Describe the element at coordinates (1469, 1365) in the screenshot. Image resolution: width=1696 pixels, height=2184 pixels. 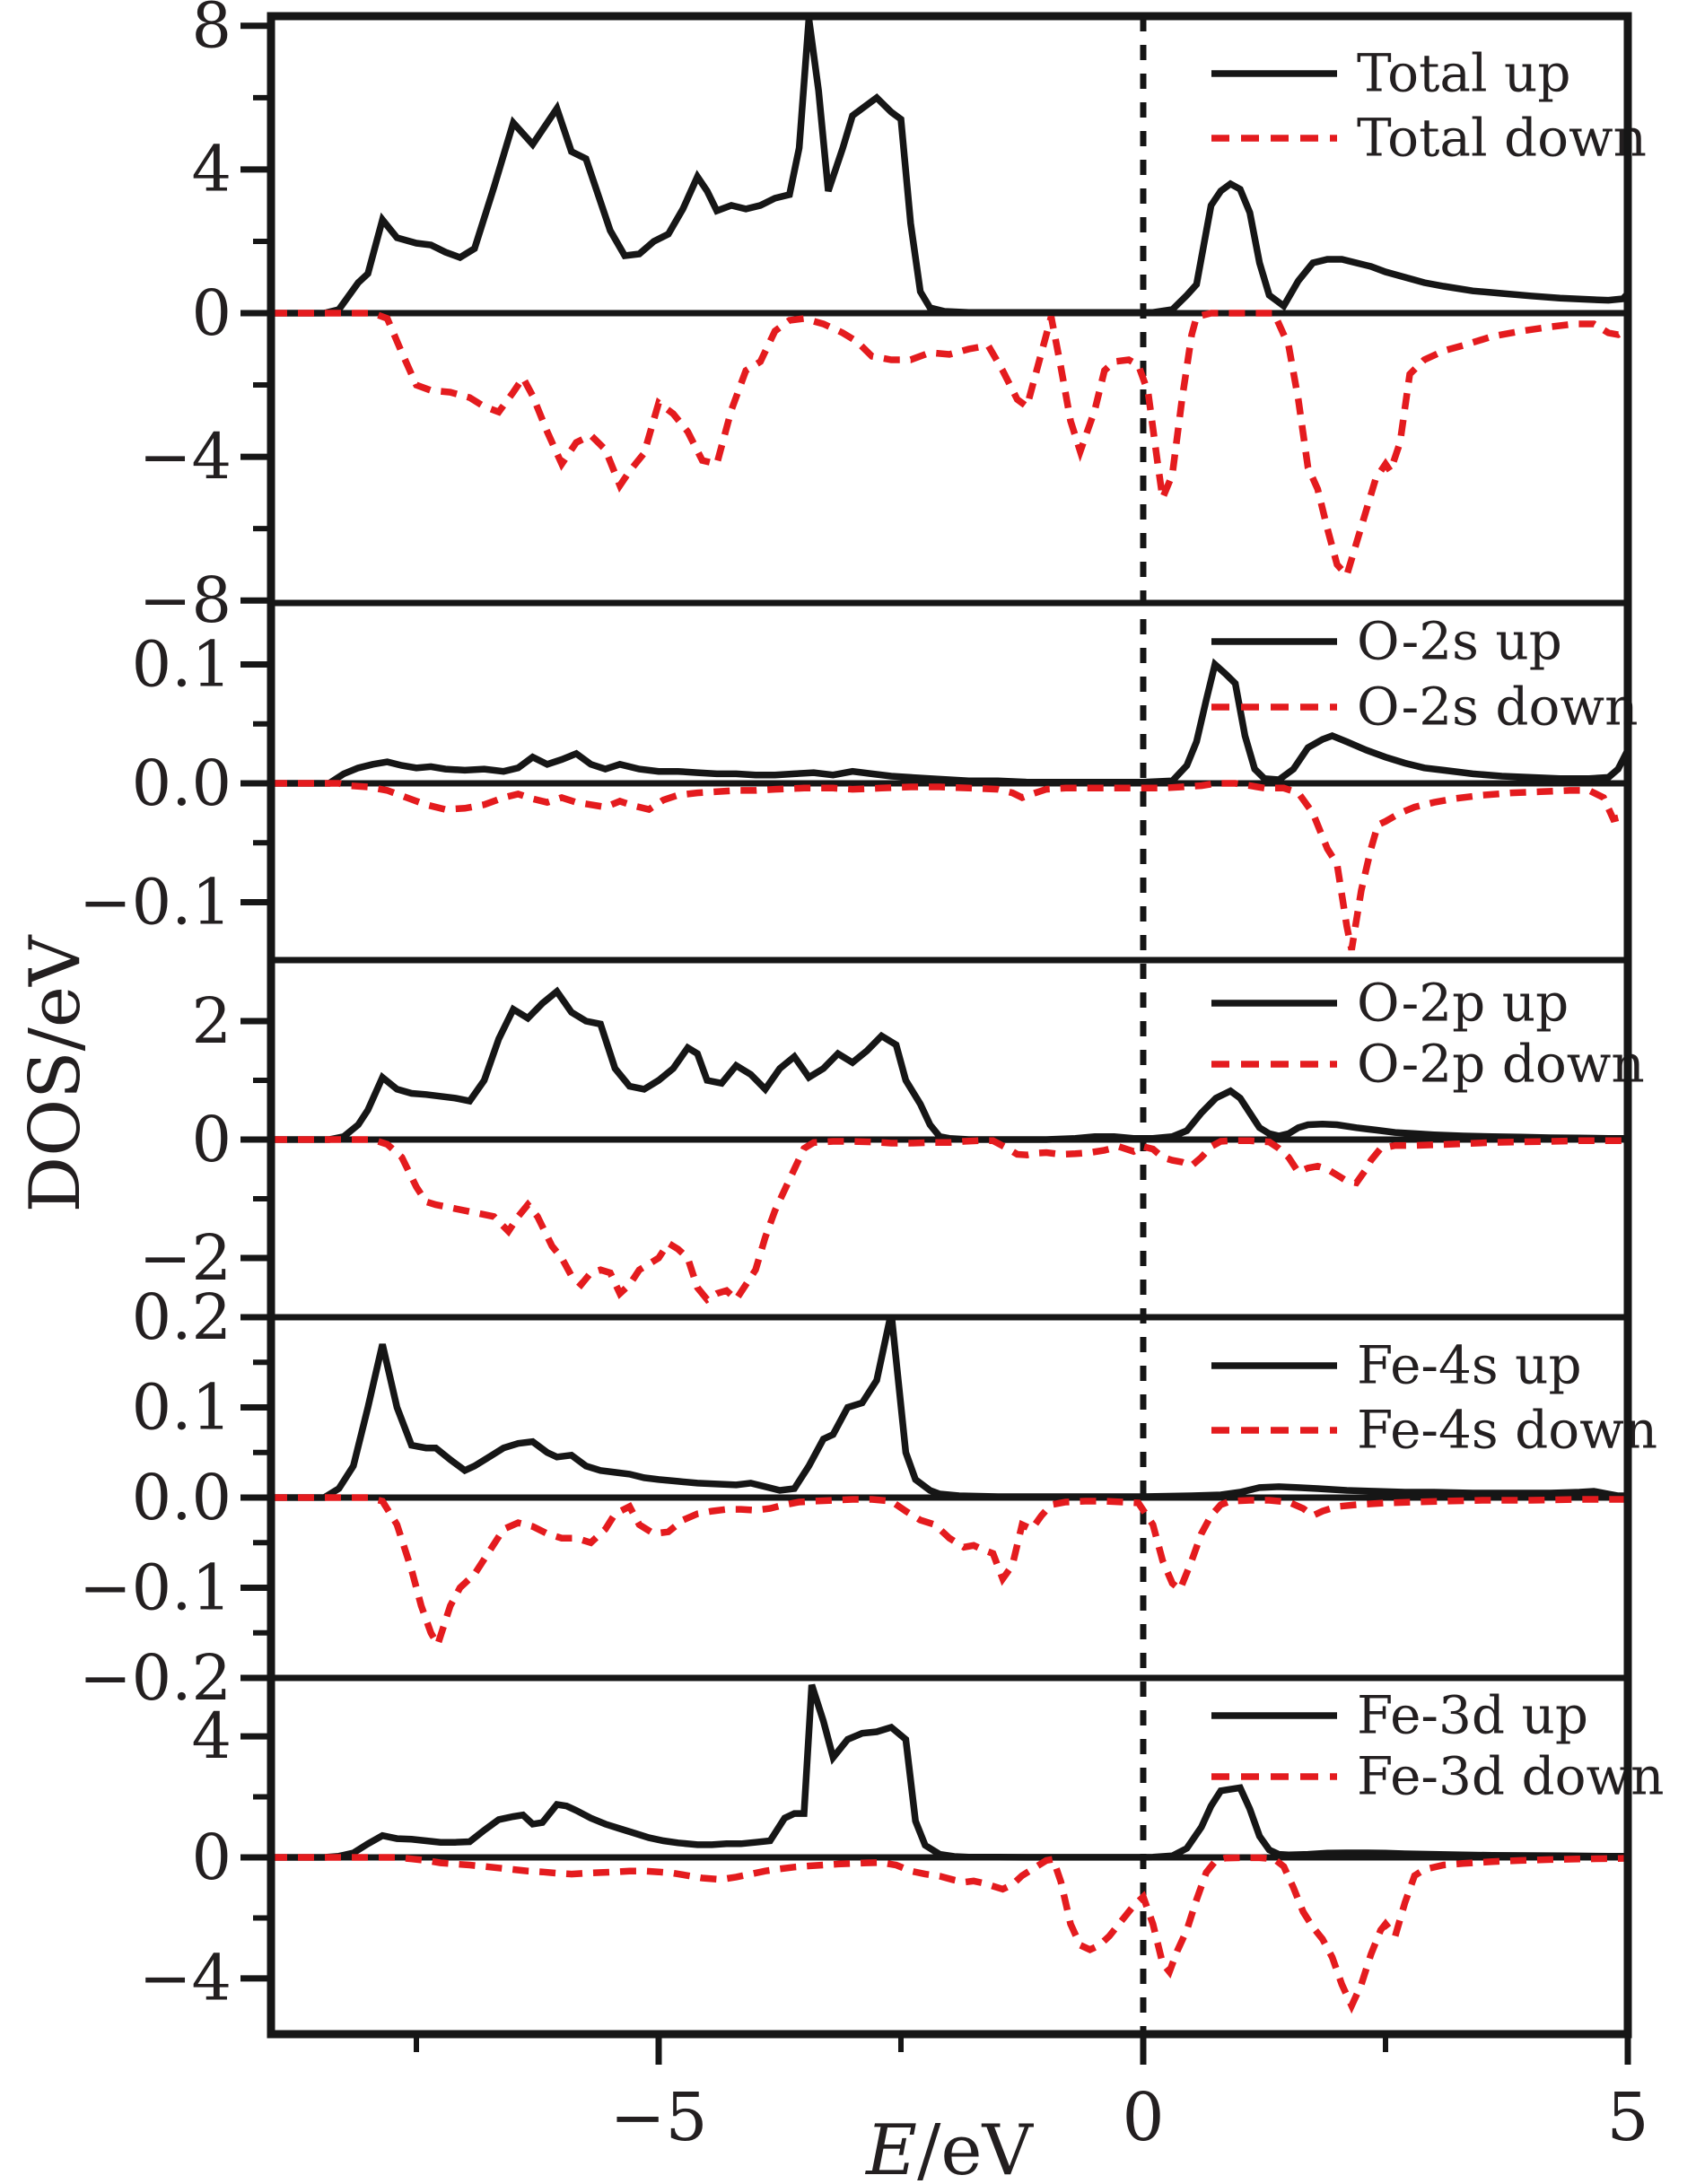
I see `legend-label: Fe-4s up` at that location.